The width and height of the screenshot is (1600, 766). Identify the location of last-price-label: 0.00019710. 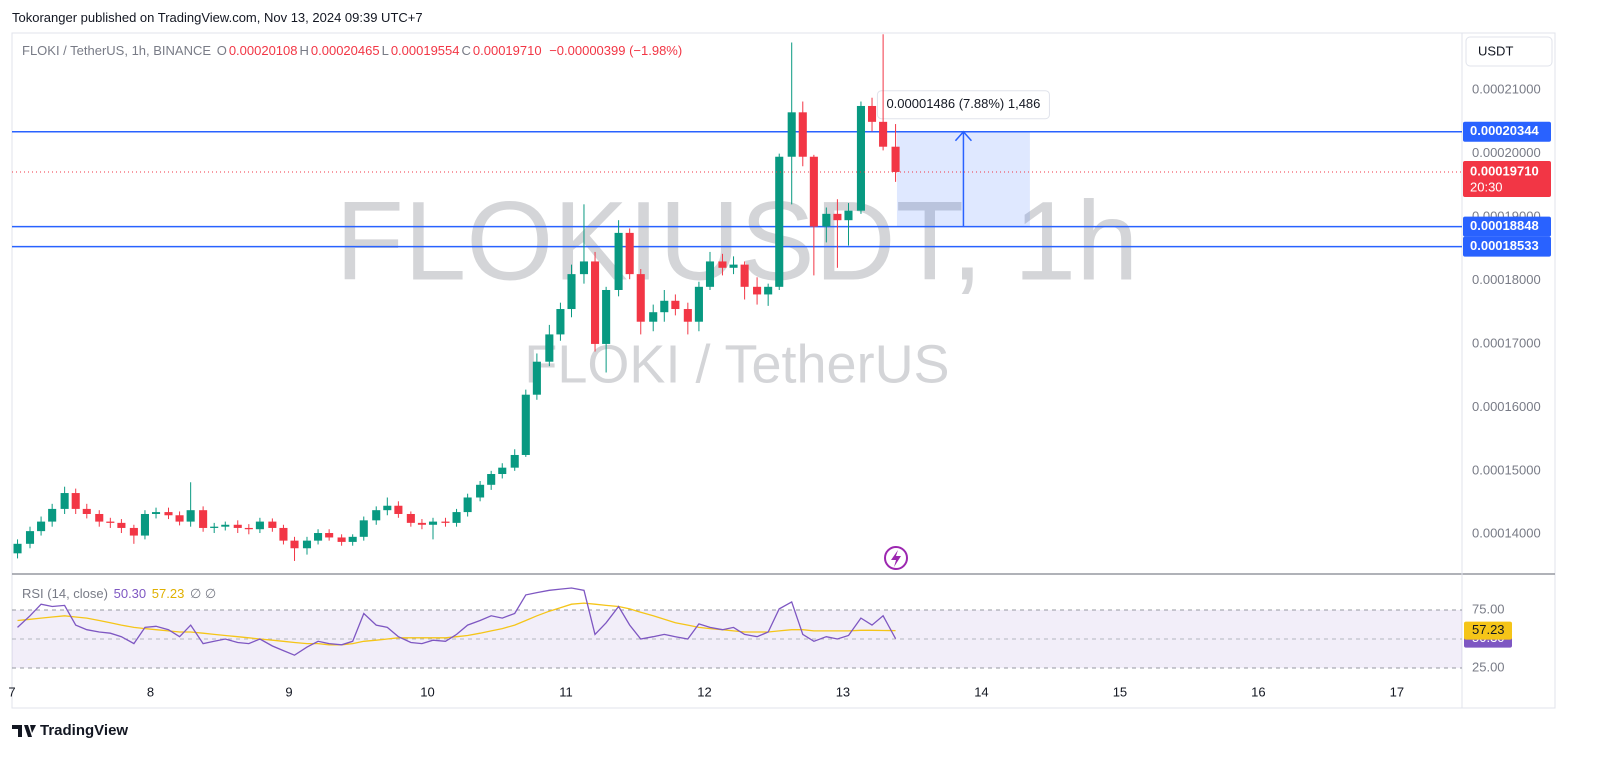
(1504, 170).